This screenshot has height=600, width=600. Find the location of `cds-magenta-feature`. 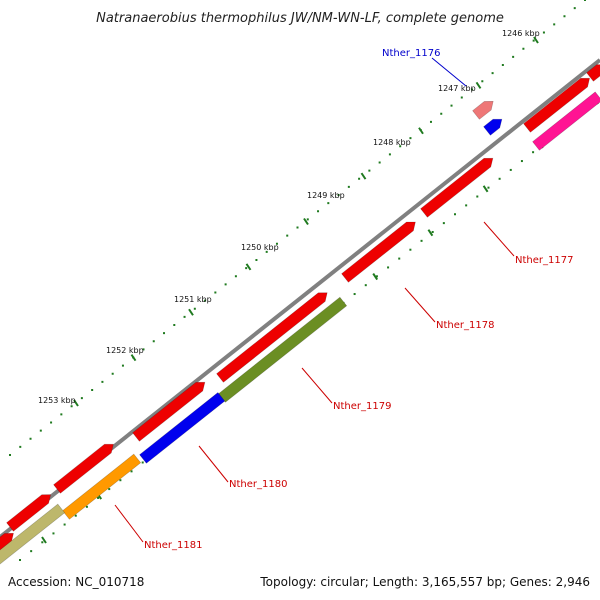

cds-magenta-feature is located at coordinates (566, 121).